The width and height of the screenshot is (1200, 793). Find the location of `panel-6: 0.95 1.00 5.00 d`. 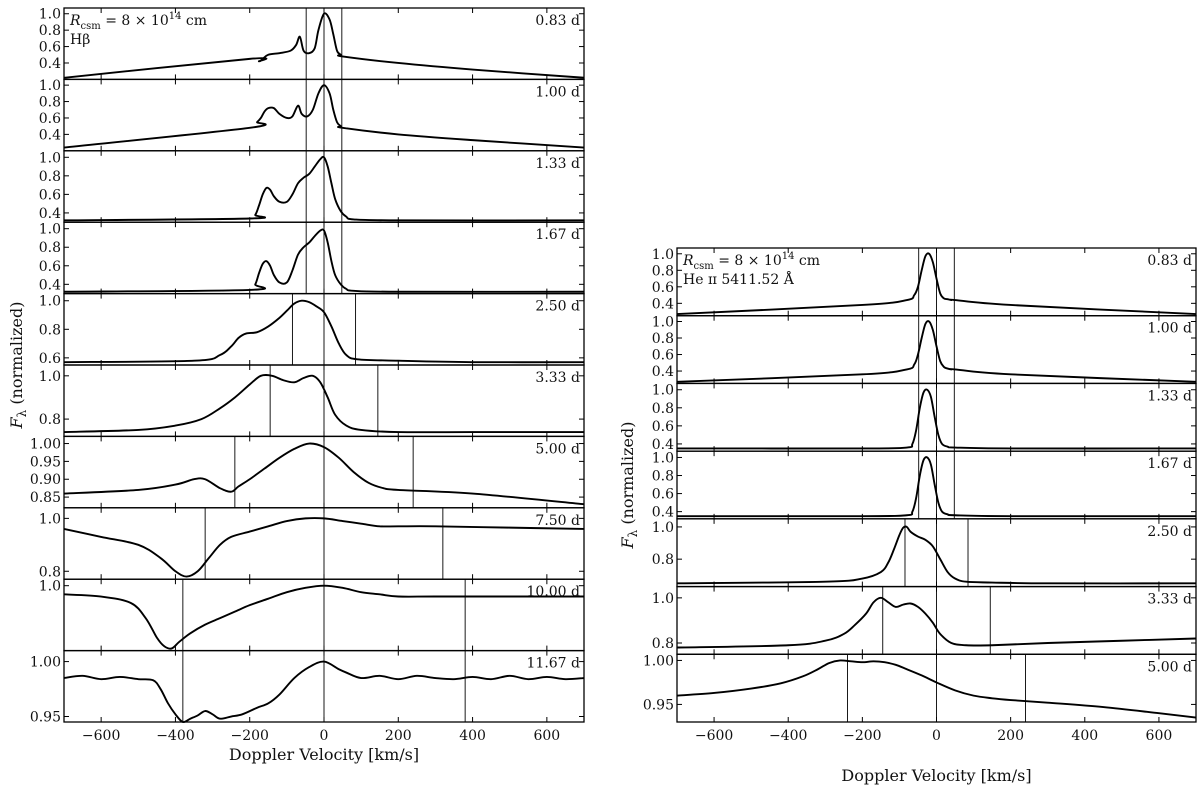

panel-6: 0.95 1.00 5.00 d is located at coordinates (920, 688).